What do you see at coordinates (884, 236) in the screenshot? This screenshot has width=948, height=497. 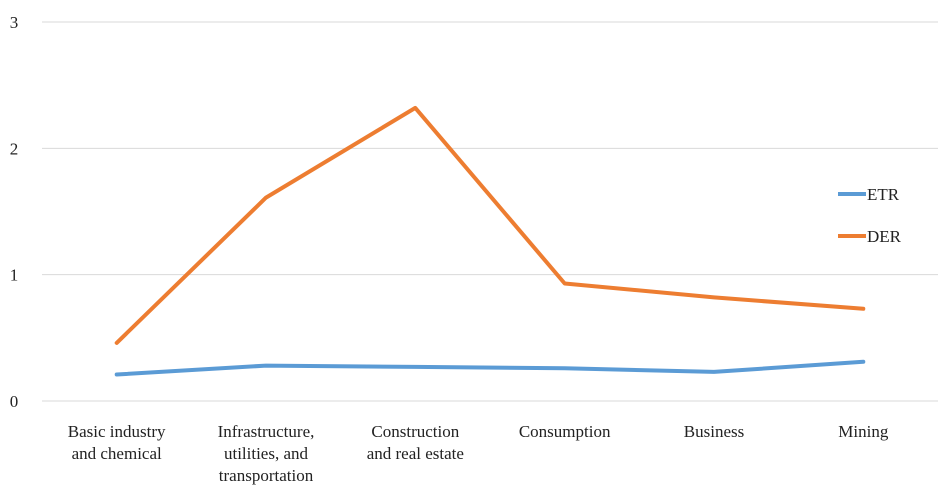 I see `legend-label-der: DER` at bounding box center [884, 236].